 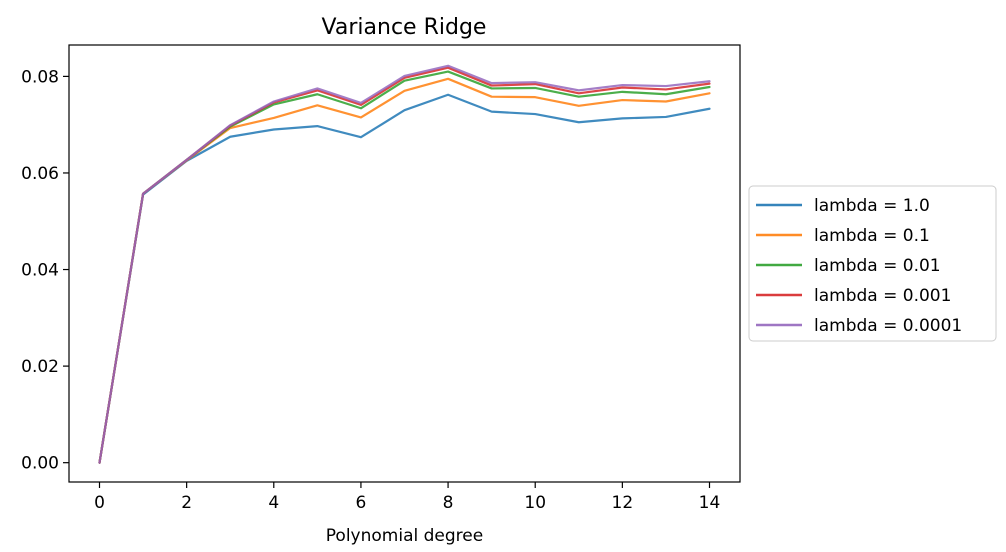 I want to click on legend-box, so click(x=872, y=263).